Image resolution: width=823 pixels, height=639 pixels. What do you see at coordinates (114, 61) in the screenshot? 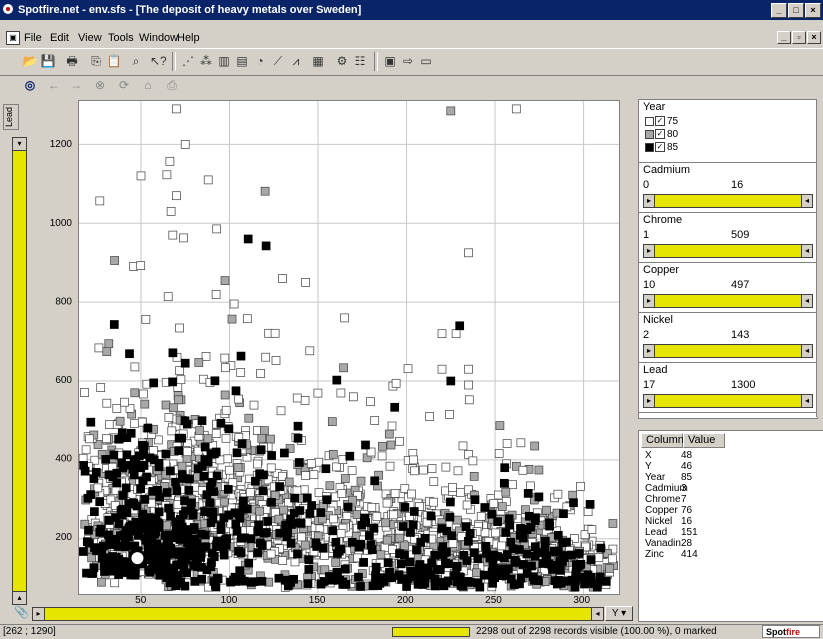
I see `paste-icon: 📋` at bounding box center [114, 61].